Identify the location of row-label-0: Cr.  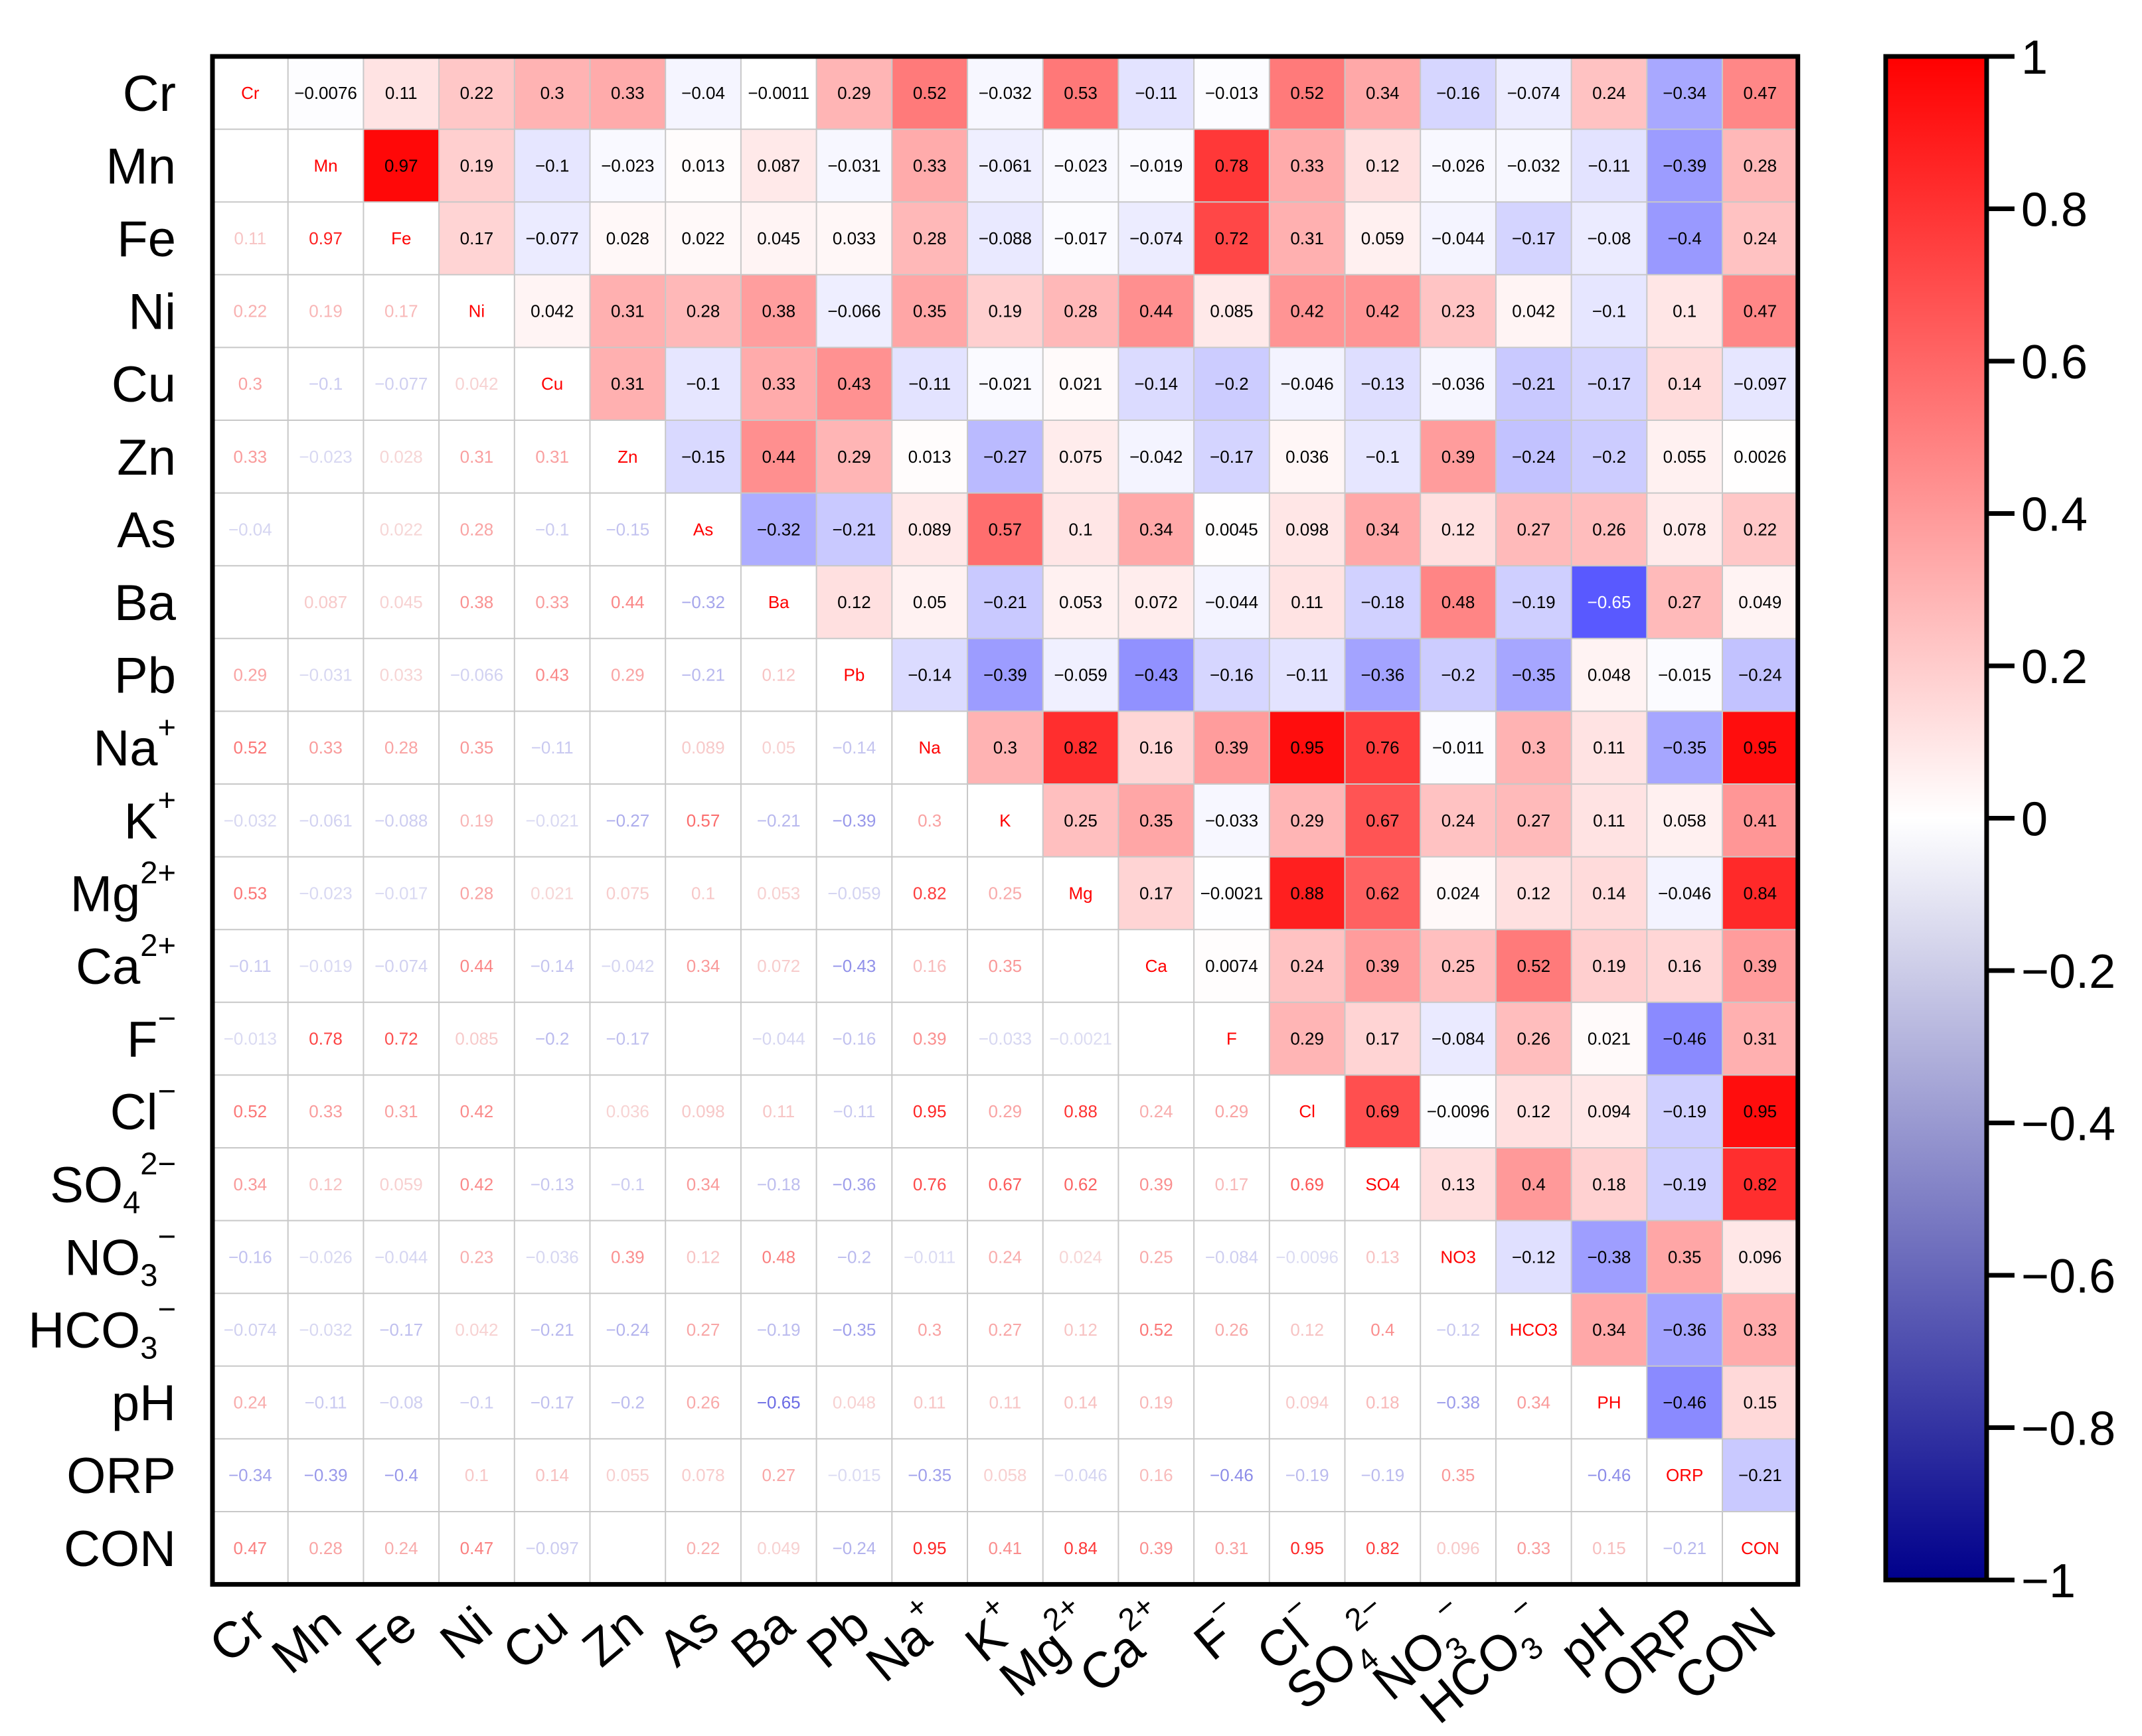
(149, 94).